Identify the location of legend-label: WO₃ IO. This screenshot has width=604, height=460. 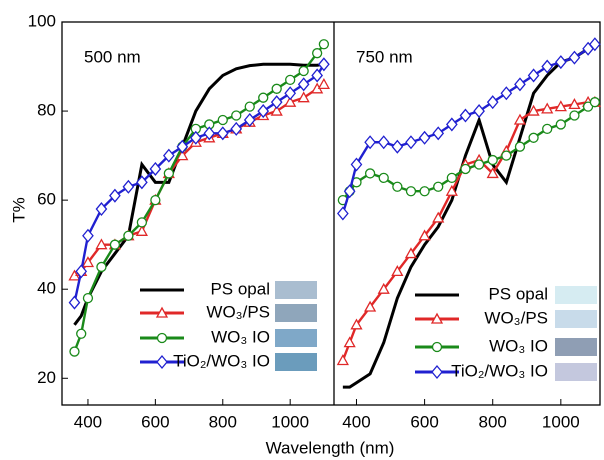
(518, 345).